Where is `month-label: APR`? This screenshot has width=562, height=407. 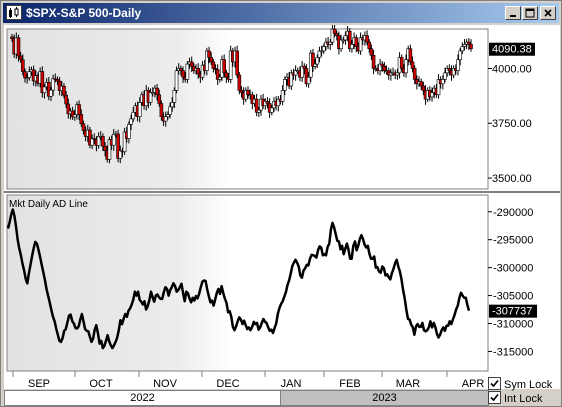
month-label: APR is located at coordinates (473, 383).